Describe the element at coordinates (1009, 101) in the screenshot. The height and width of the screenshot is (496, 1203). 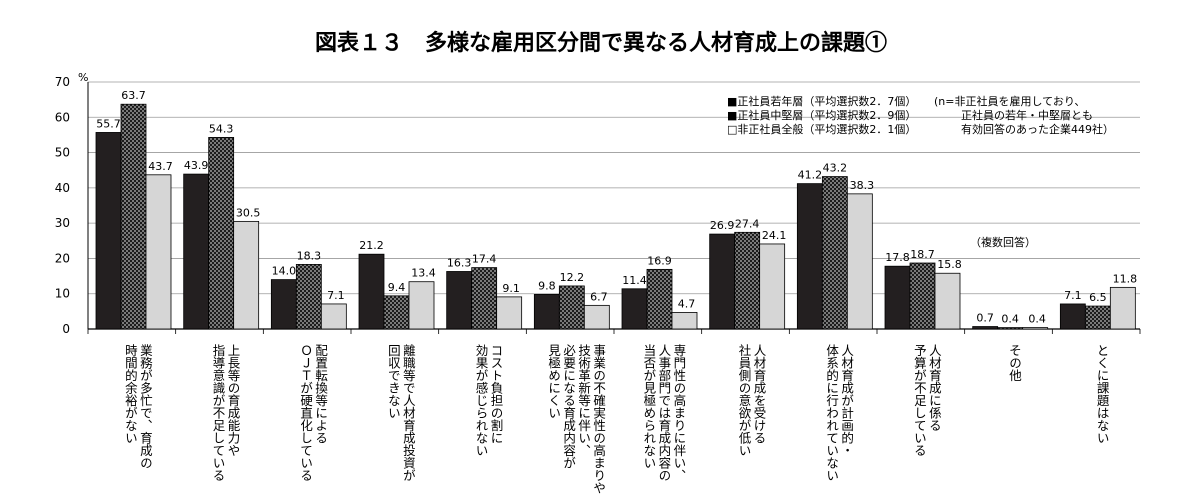
I see `sample-note: (n=非正社員を雇用しており、` at that location.